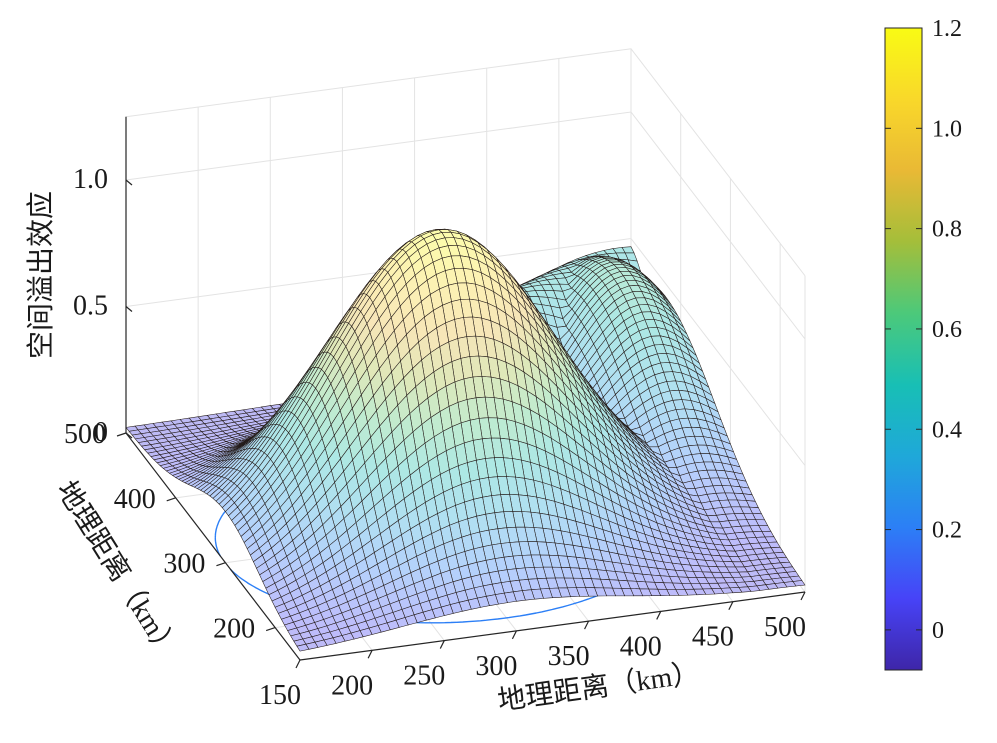  What do you see at coordinates (903, 349) in the screenshot?
I see `colorbar` at bounding box center [903, 349].